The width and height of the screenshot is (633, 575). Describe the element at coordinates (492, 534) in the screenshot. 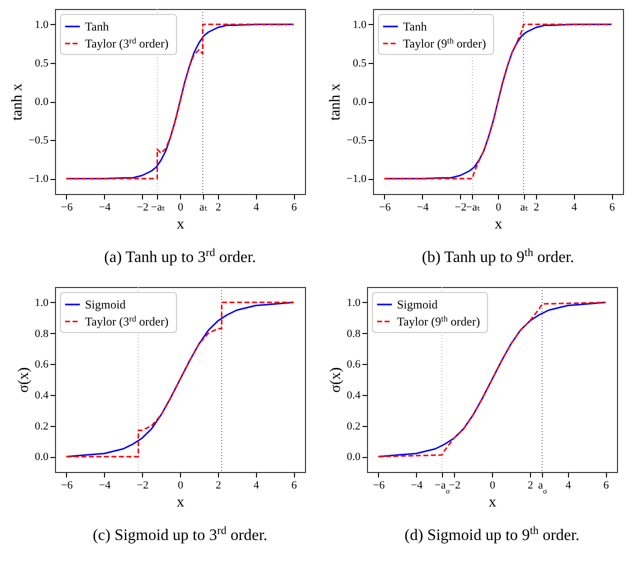

I see `text: (d) Sigmoid up to 9$^{th}$ order.` at that location.